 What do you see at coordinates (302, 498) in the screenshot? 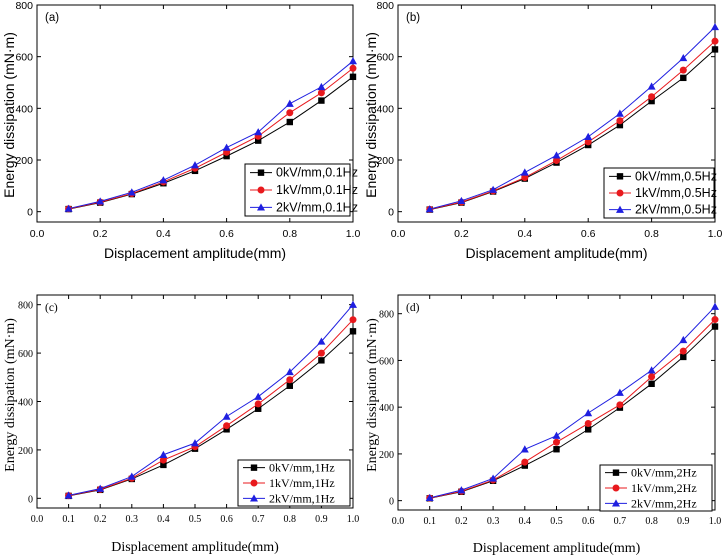
I see `legend-entry: 2kV/mm,1Hz` at bounding box center [302, 498].